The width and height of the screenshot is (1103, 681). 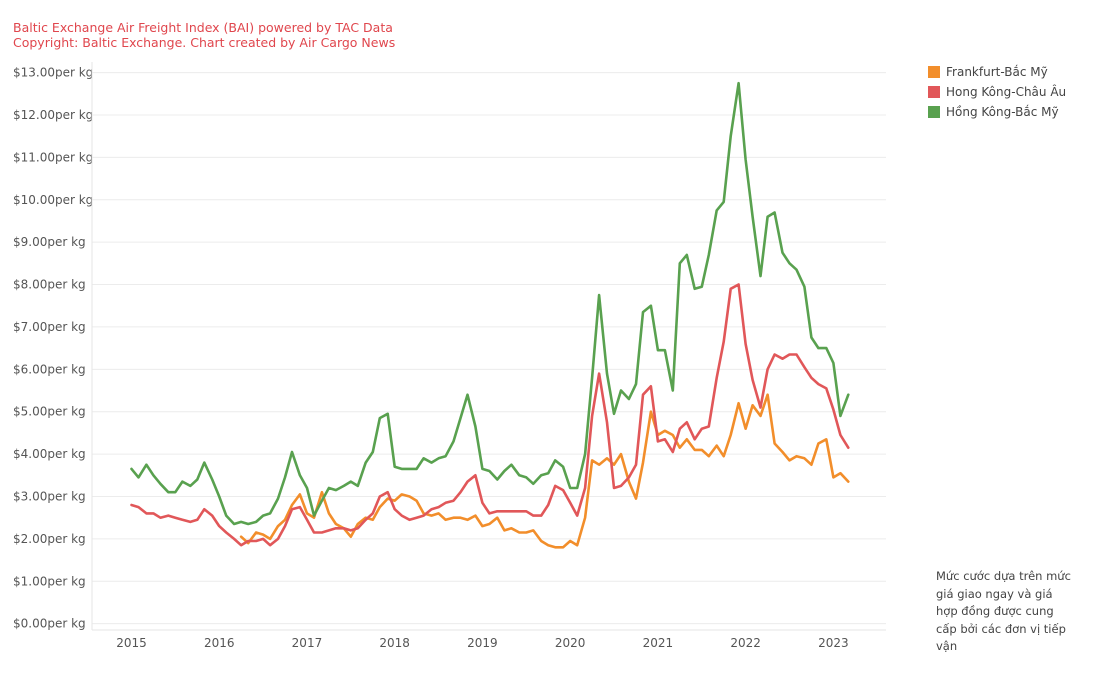 What do you see at coordinates (394, 643) in the screenshot?
I see `x-tick-label: 2018` at bounding box center [394, 643].